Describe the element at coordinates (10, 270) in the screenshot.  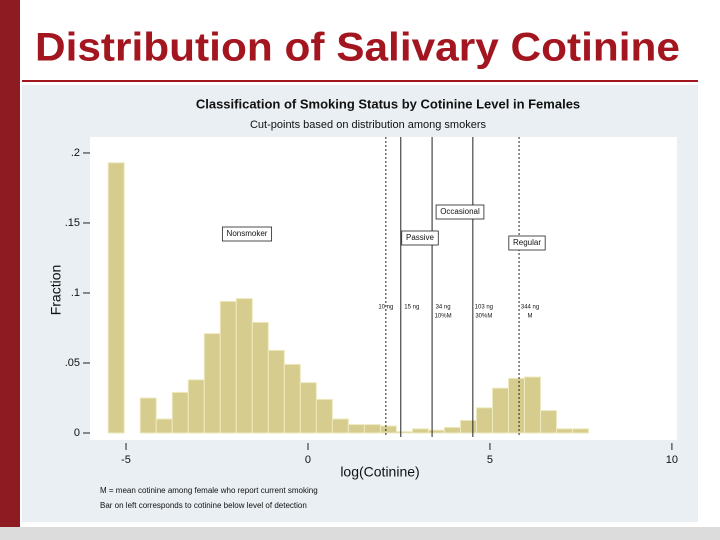
I see `side-band` at that location.